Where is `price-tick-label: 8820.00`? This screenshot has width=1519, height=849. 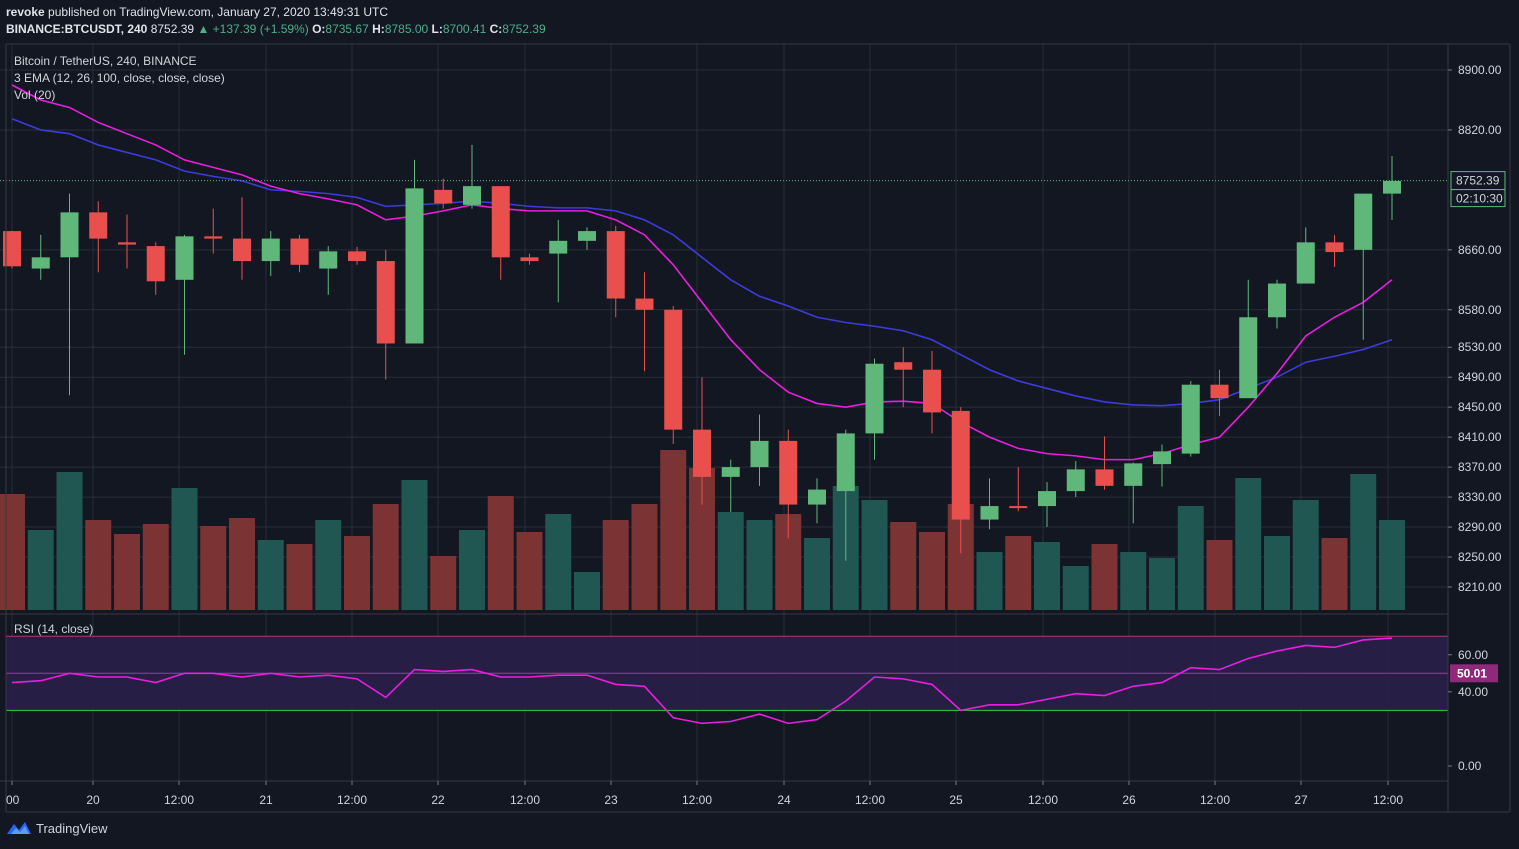 price-tick-label: 8820.00 is located at coordinates (1480, 130).